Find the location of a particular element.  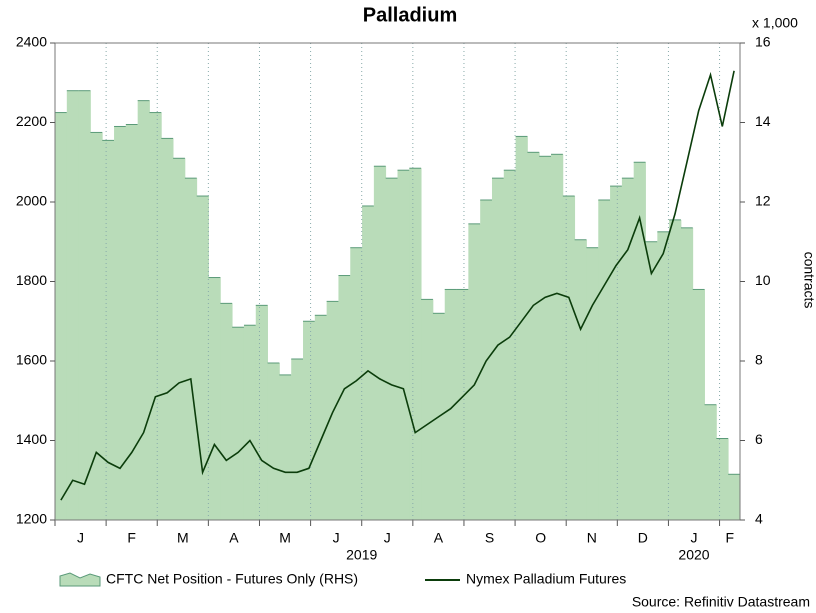

y2-tick-label: 10 is located at coordinates (763, 280).